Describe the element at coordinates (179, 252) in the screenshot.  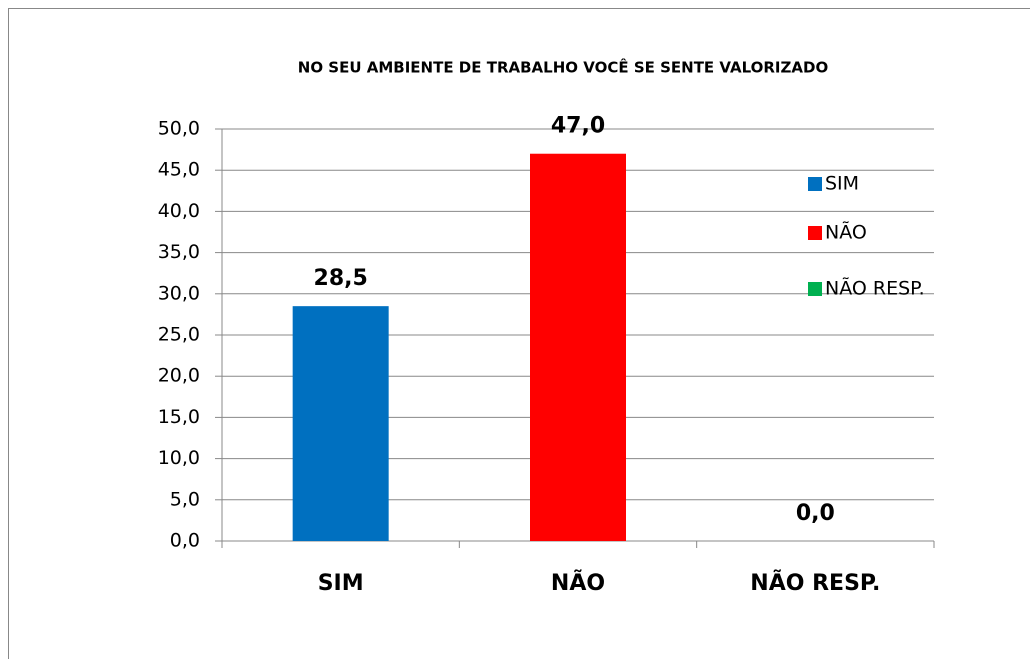
I see `y-tick-label: 35,0` at that location.